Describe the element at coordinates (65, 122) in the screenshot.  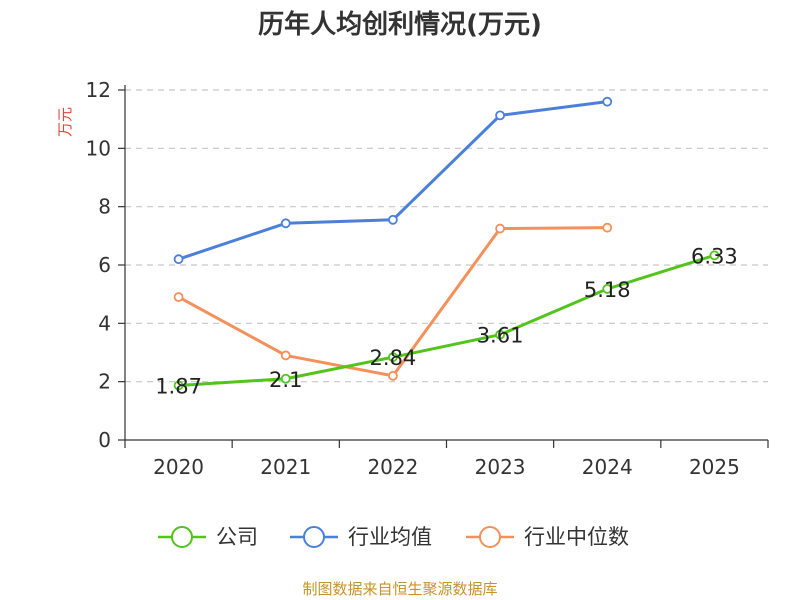
I see `y-axis-label: 万元` at that location.